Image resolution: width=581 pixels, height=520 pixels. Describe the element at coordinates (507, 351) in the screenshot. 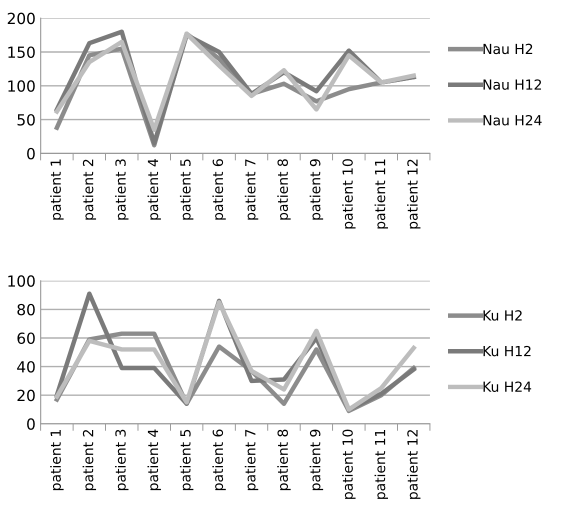

I see `legend-label: Ku H12` at that location.